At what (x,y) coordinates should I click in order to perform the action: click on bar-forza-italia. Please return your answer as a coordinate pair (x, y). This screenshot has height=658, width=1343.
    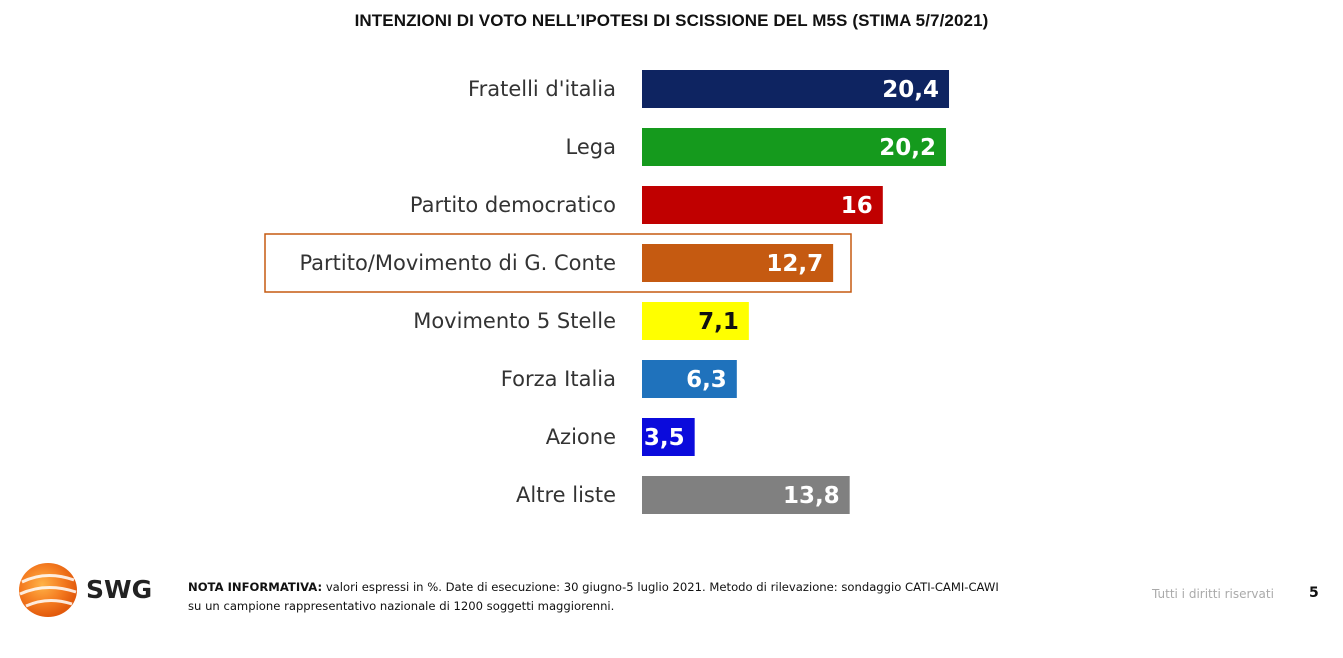
    Looking at the image, I should click on (689, 379).